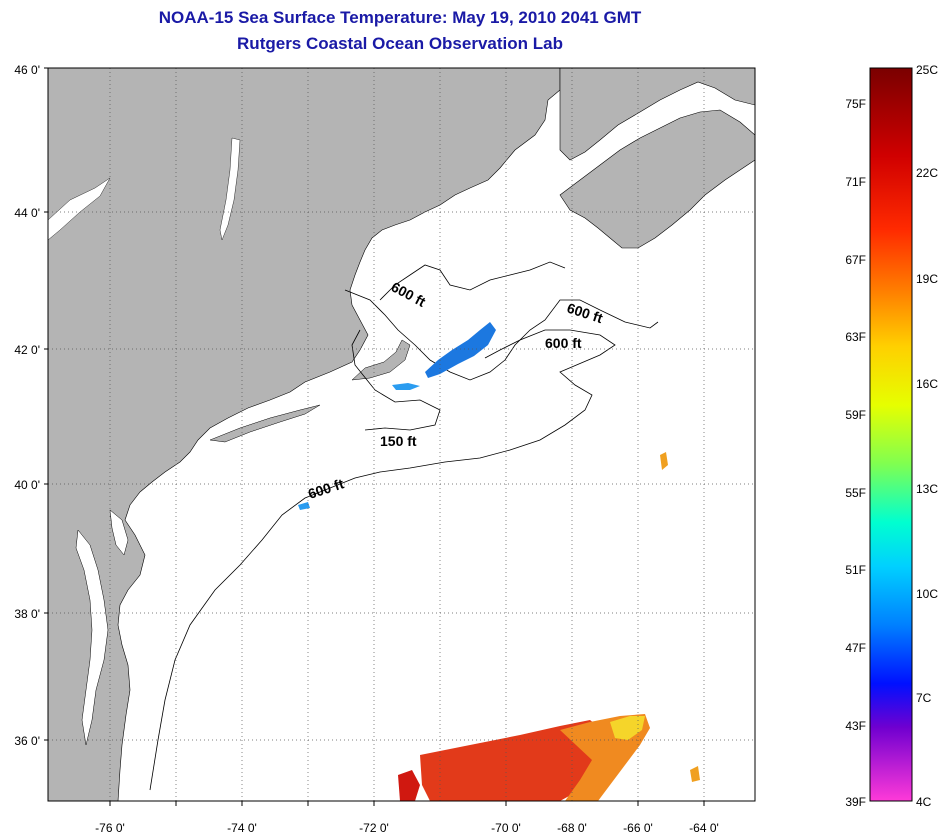 Image resolution: width=944 pixels, height=840 pixels. Describe the element at coordinates (265, 423) in the screenshot. I see `long-island` at that location.